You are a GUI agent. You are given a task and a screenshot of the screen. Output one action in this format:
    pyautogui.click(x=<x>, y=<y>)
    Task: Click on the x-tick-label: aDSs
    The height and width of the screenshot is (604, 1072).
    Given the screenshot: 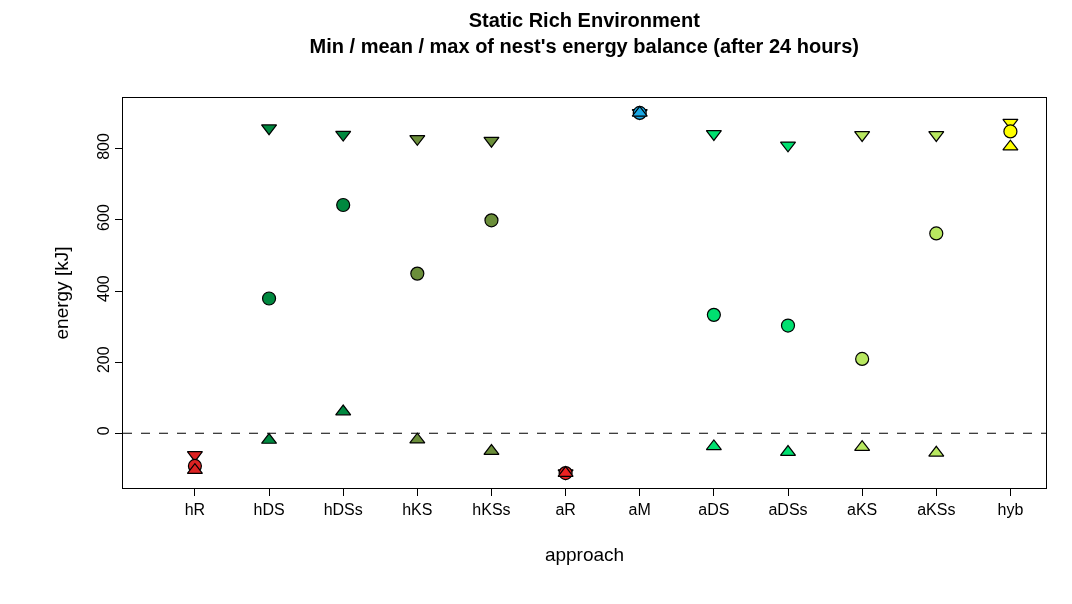 What is the action you would take?
    pyautogui.click(x=788, y=510)
    